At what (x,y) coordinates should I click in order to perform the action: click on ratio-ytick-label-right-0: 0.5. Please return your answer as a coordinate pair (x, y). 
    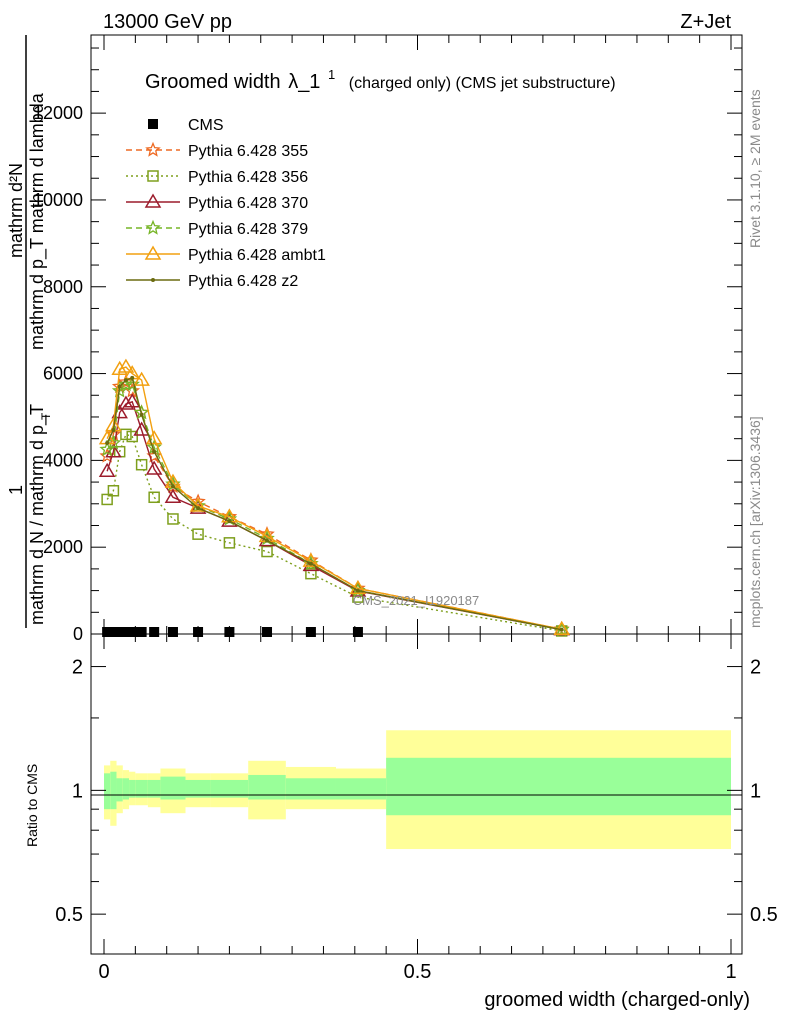
    Looking at the image, I should click on (764, 915).